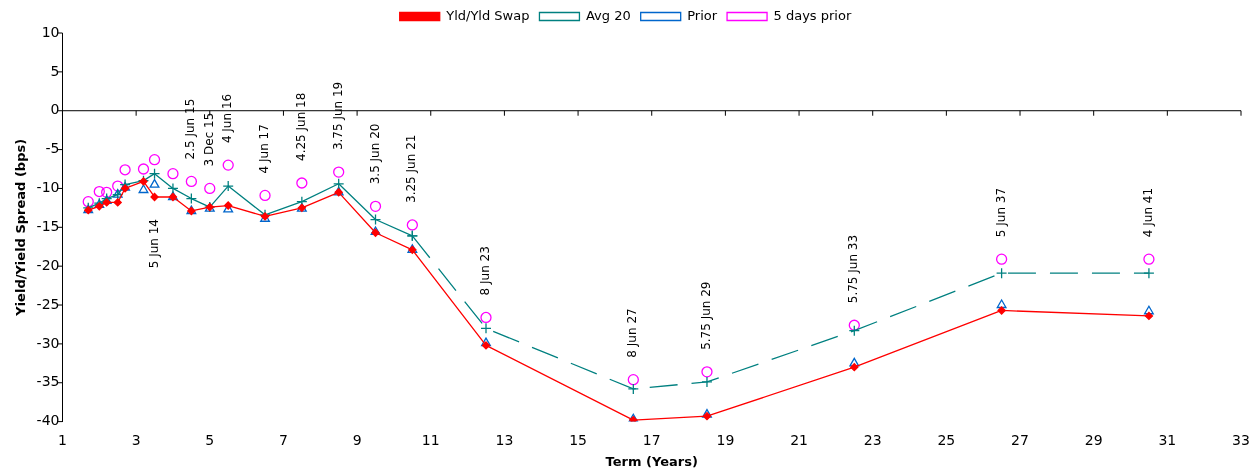  Describe the element at coordinates (48, 303) in the screenshot. I see `y-tick-label: -25` at that location.